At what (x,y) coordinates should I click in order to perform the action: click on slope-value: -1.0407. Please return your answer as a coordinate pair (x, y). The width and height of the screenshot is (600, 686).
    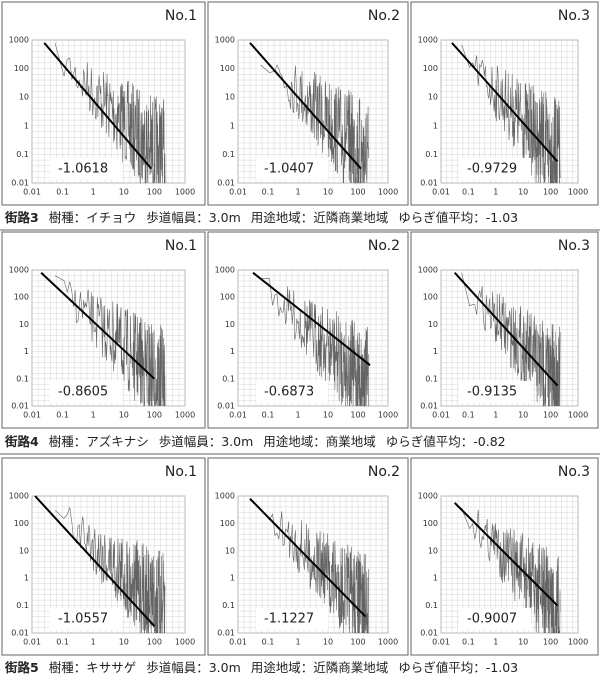
    Looking at the image, I should click on (289, 169).